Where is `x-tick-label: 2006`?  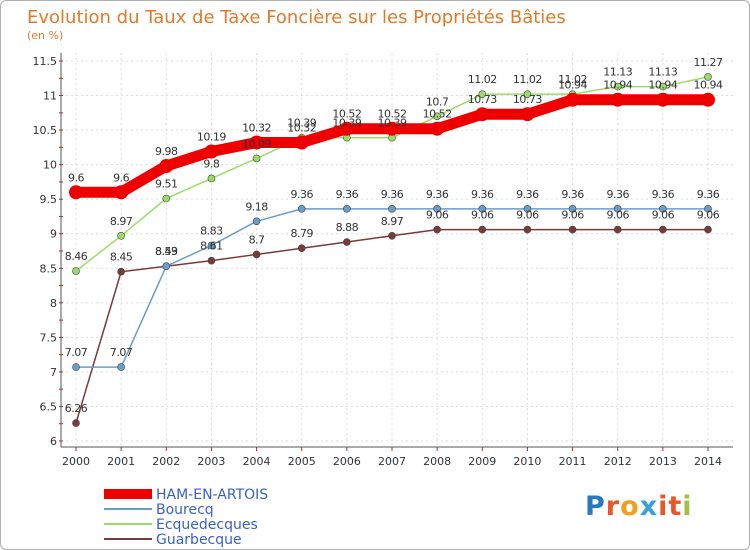 x-tick-label: 2006 is located at coordinates (347, 461).